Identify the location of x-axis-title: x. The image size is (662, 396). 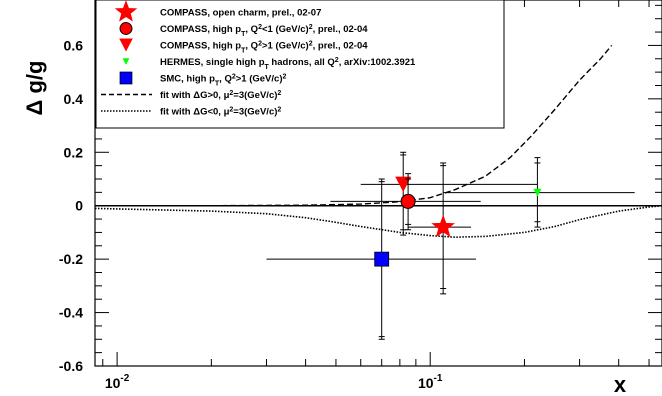
(620, 384).